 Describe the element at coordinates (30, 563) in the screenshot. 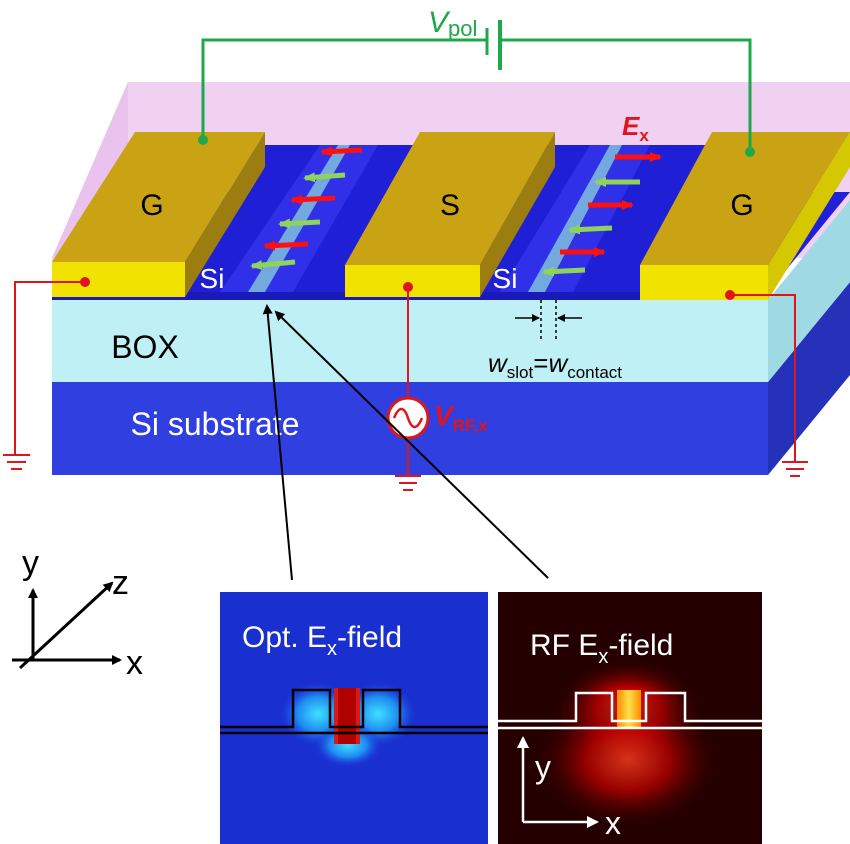

I see `axis3d-y-label: y` at that location.